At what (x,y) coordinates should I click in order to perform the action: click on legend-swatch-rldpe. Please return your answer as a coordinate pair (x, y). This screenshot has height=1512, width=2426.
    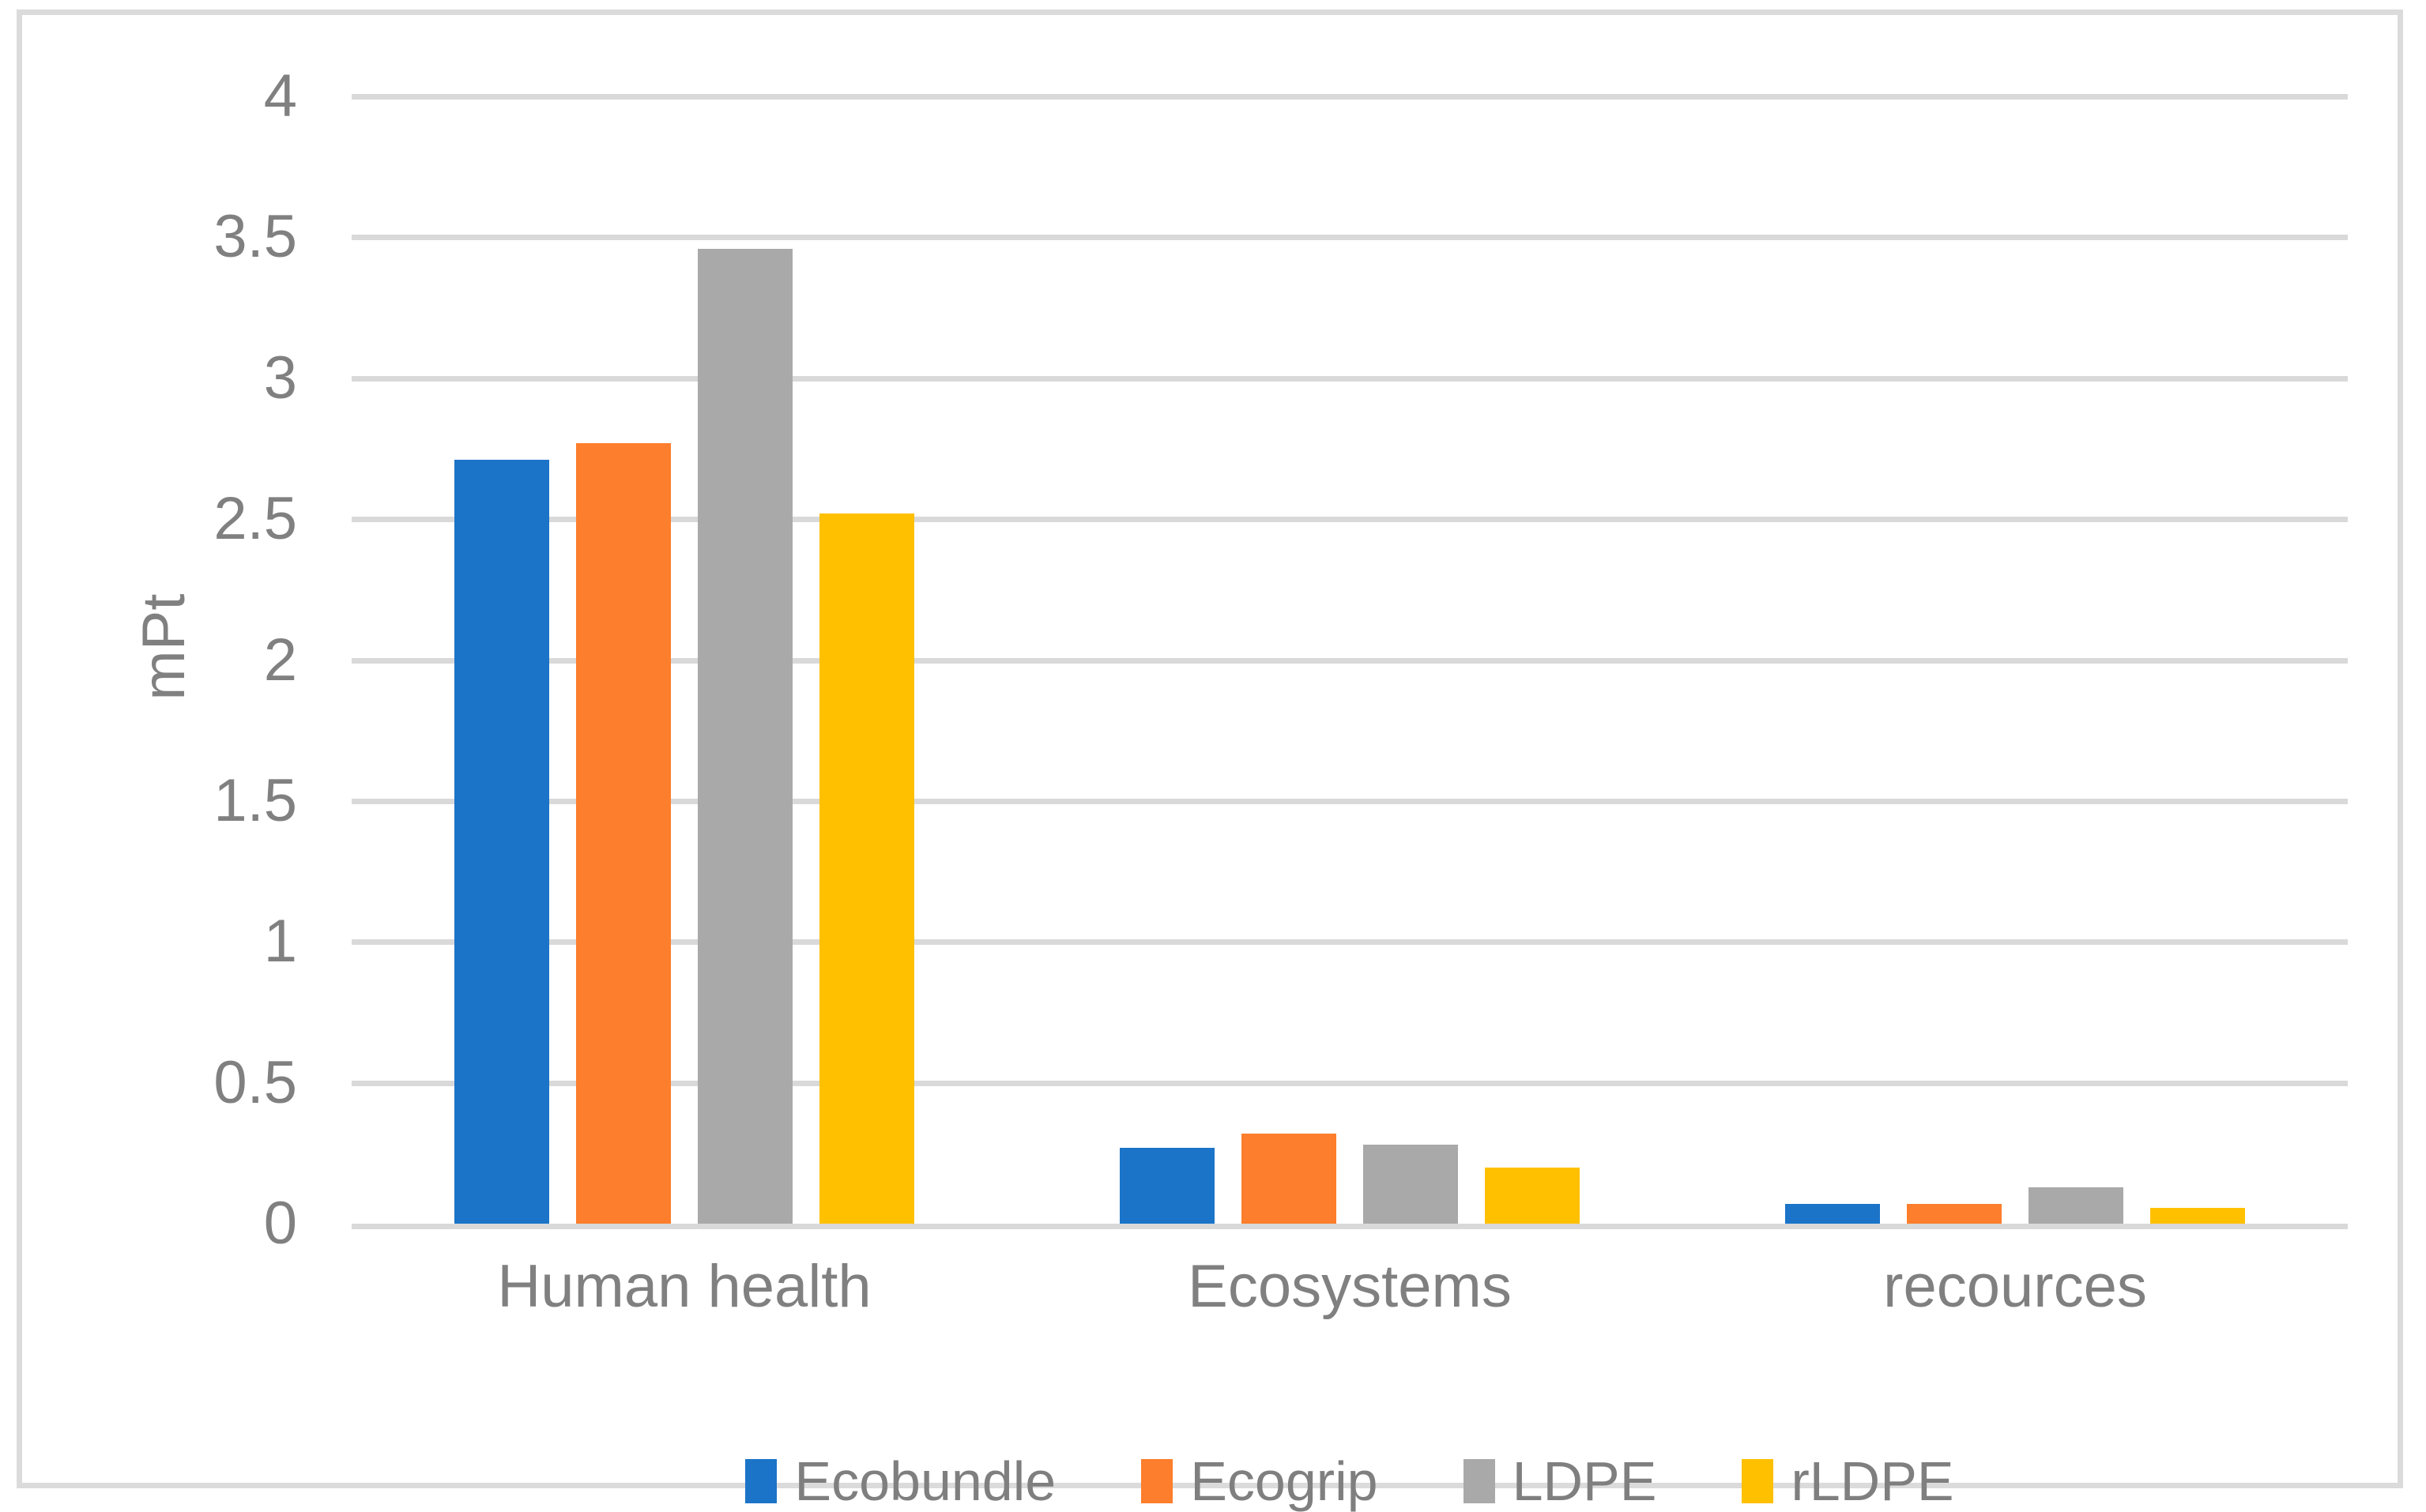
    Looking at the image, I should click on (1758, 1481).